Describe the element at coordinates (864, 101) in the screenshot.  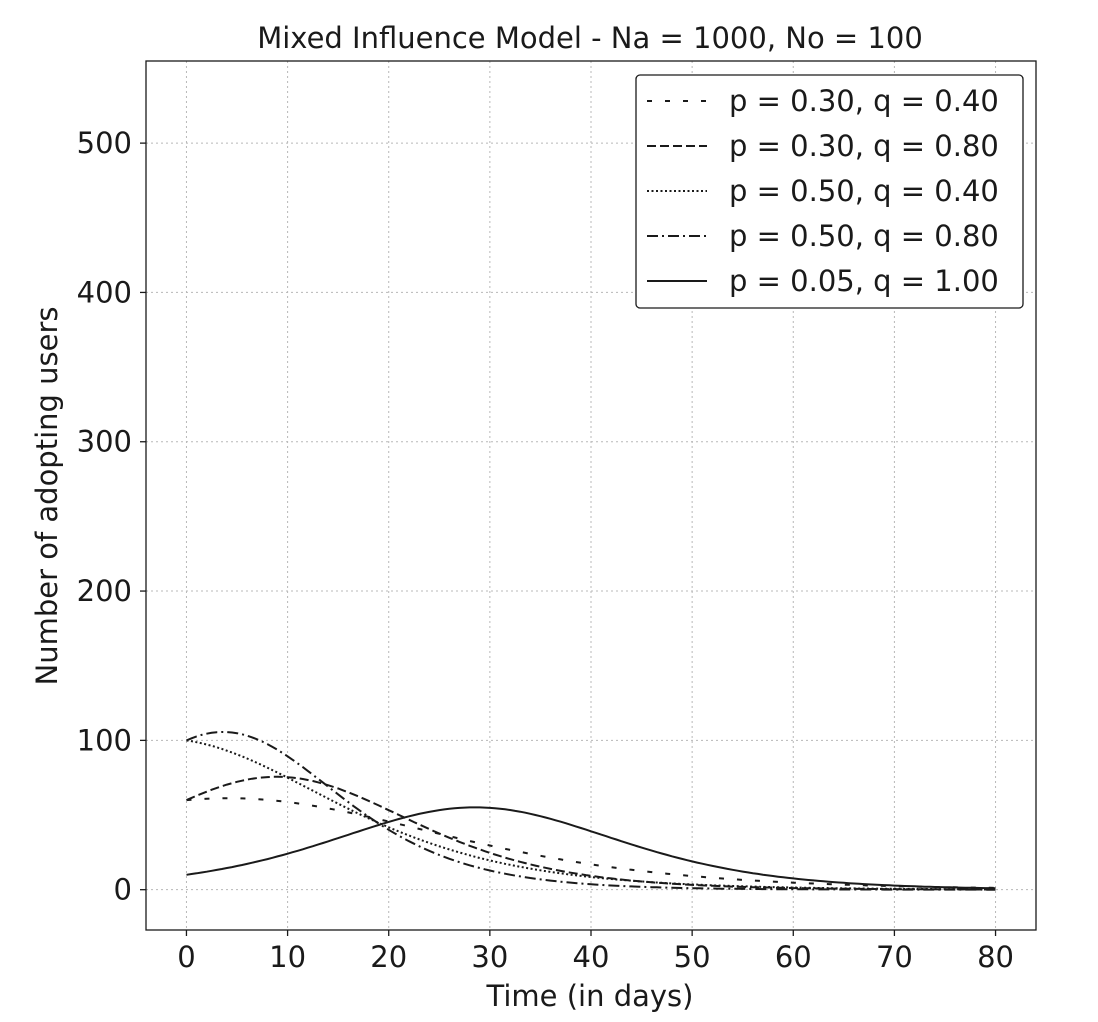
I see `legend-label: p = 0.30, q = 0.40` at that location.